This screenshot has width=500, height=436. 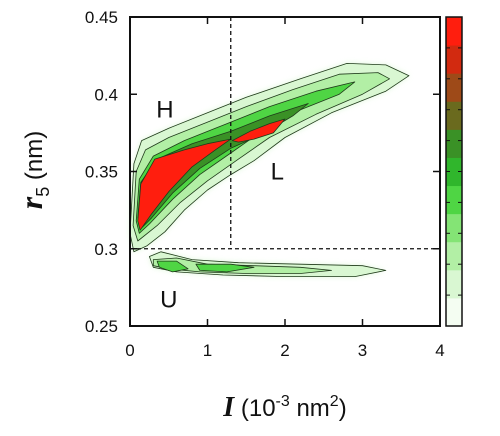 I want to click on y-tick-label: 0.3, so click(x=106, y=249).